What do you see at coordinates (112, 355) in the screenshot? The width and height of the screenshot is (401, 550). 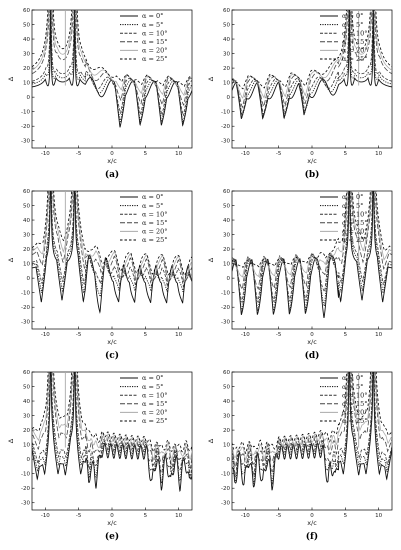 I see `panel-label: (c)` at bounding box center [112, 355].